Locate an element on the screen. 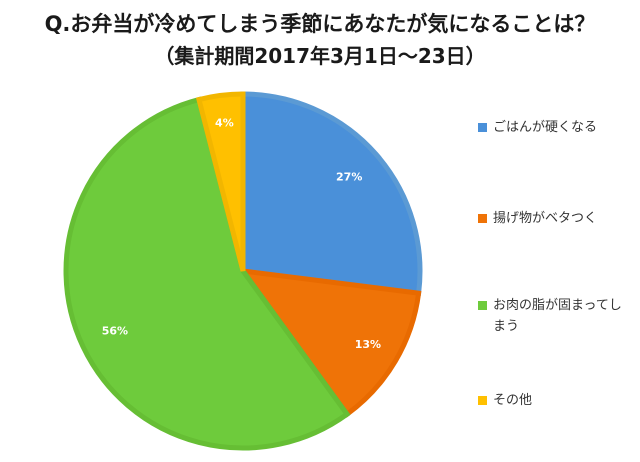 The image size is (640, 462). slice-label-3: 56% is located at coordinates (115, 330).